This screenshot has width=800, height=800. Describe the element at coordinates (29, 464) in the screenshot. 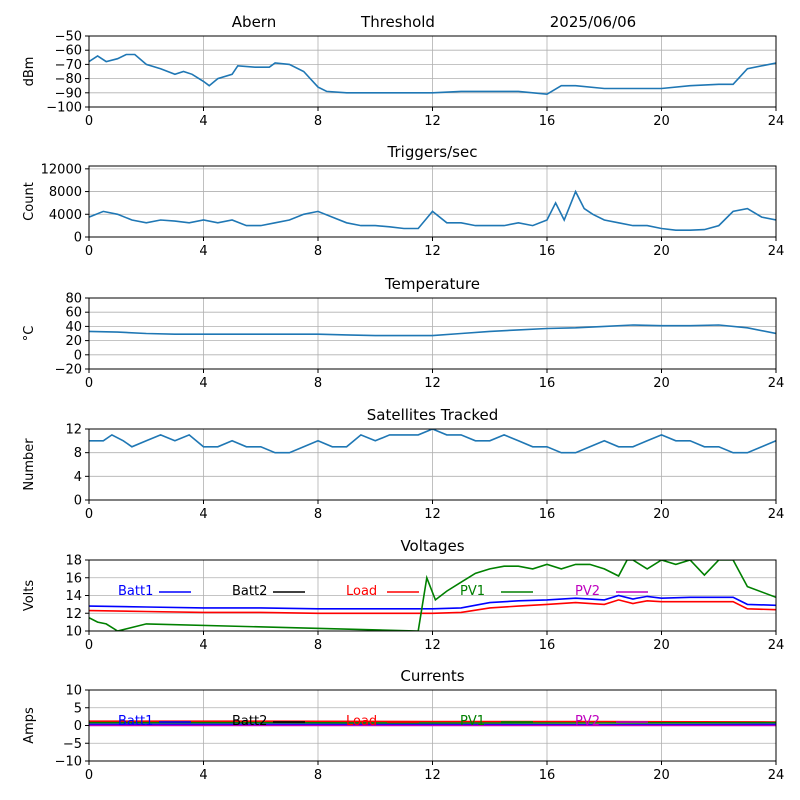

I see `y-axis-label: Number` at that location.